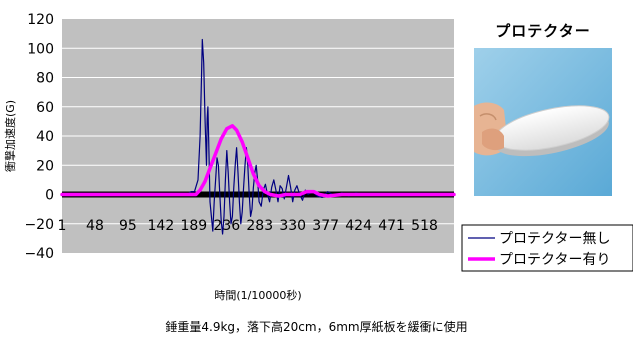 This screenshot has width=633, height=340. What do you see at coordinates (45, 166) in the screenshot?
I see `y-tick-label: 20` at bounding box center [45, 166].